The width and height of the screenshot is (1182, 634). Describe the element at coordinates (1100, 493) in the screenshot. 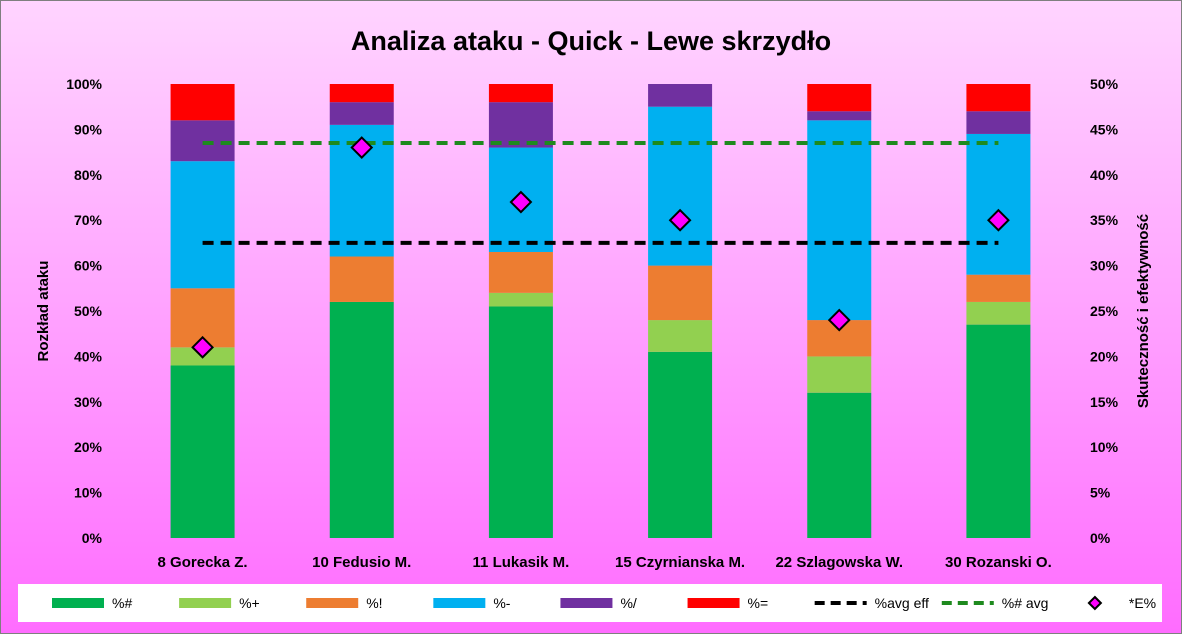

I see `y-right-tick-label: 5%` at that location.